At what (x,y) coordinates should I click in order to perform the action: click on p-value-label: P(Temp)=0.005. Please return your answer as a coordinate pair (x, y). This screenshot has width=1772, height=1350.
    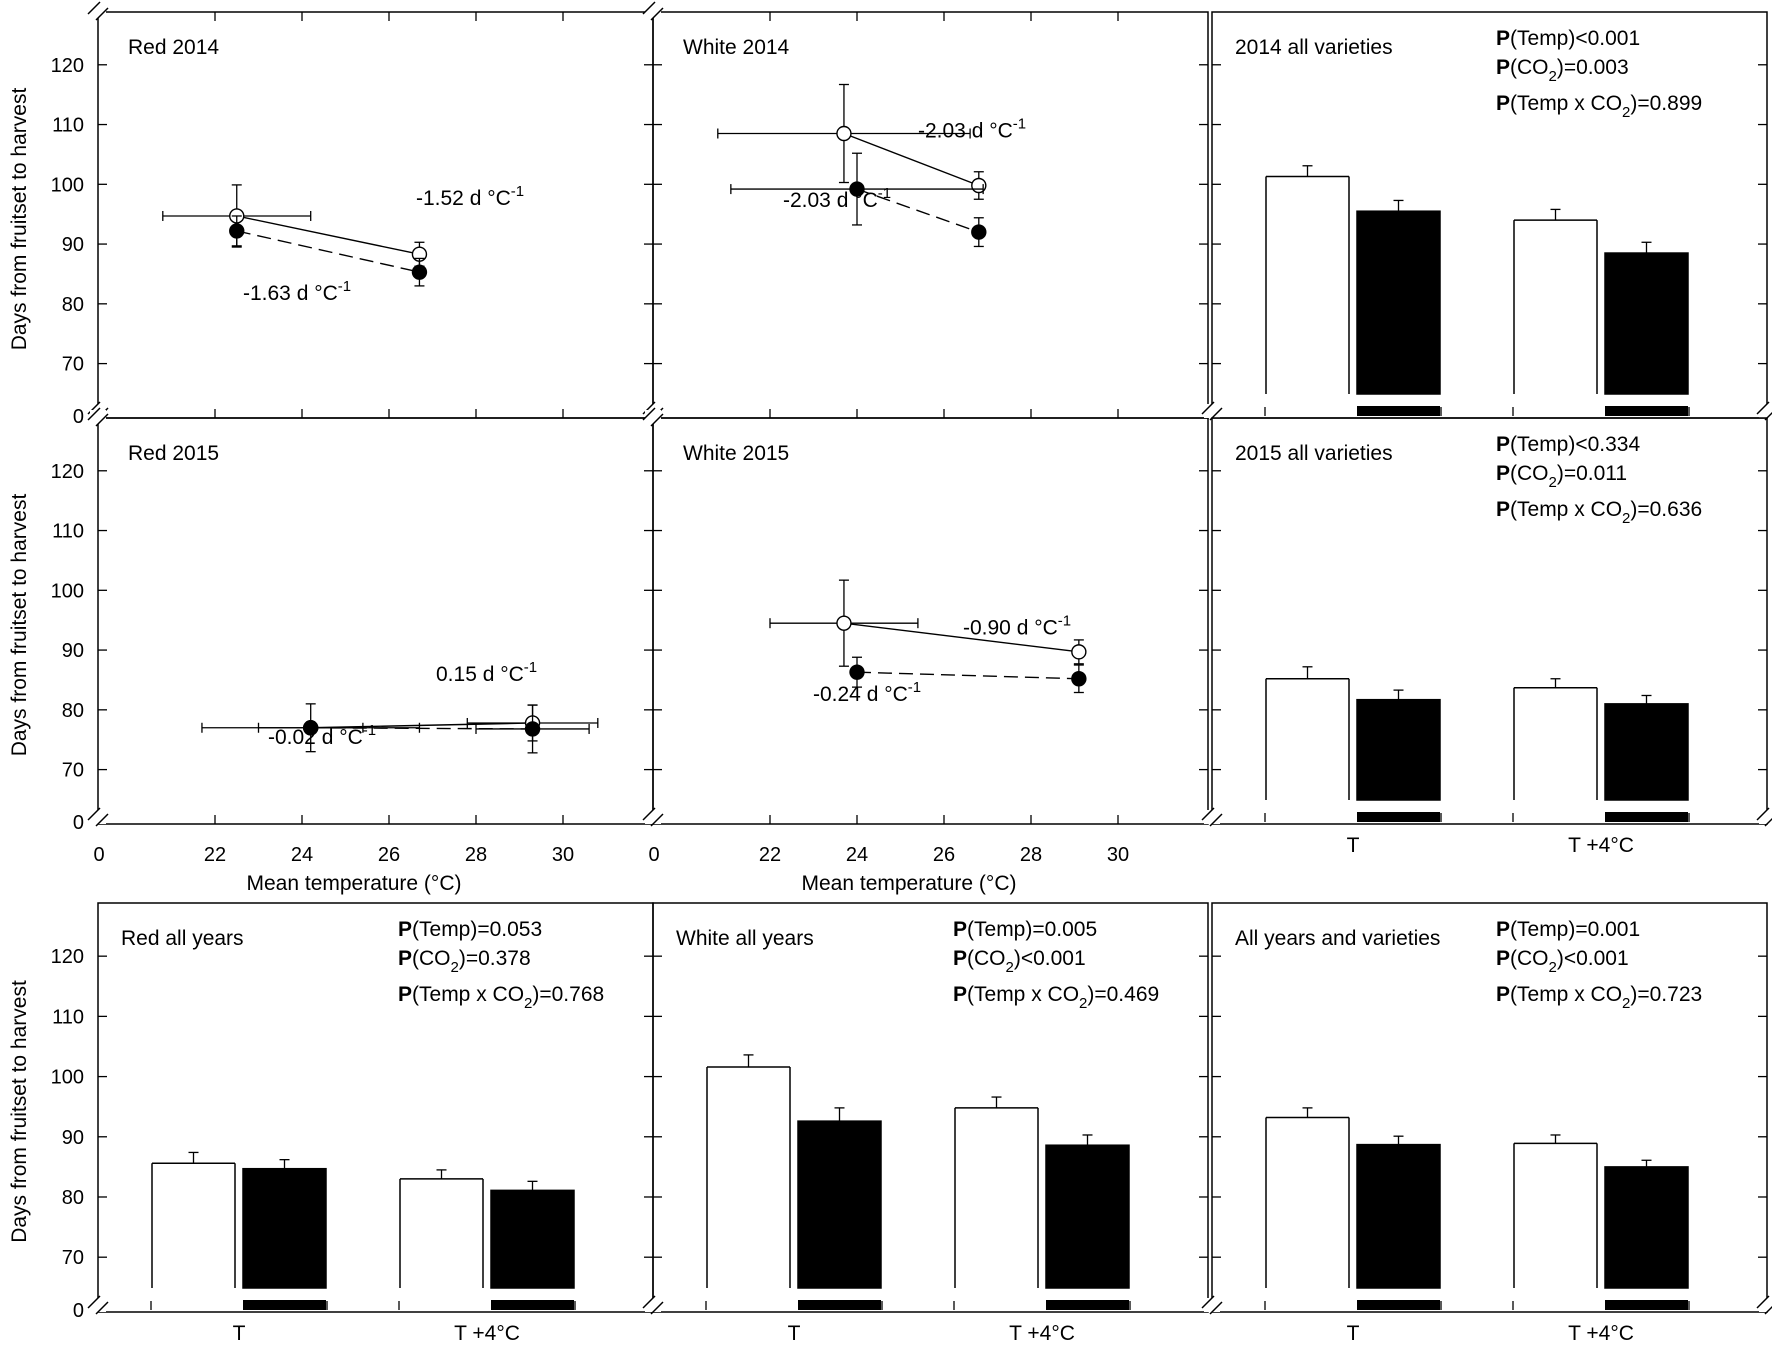
    Looking at the image, I should click on (1025, 929).